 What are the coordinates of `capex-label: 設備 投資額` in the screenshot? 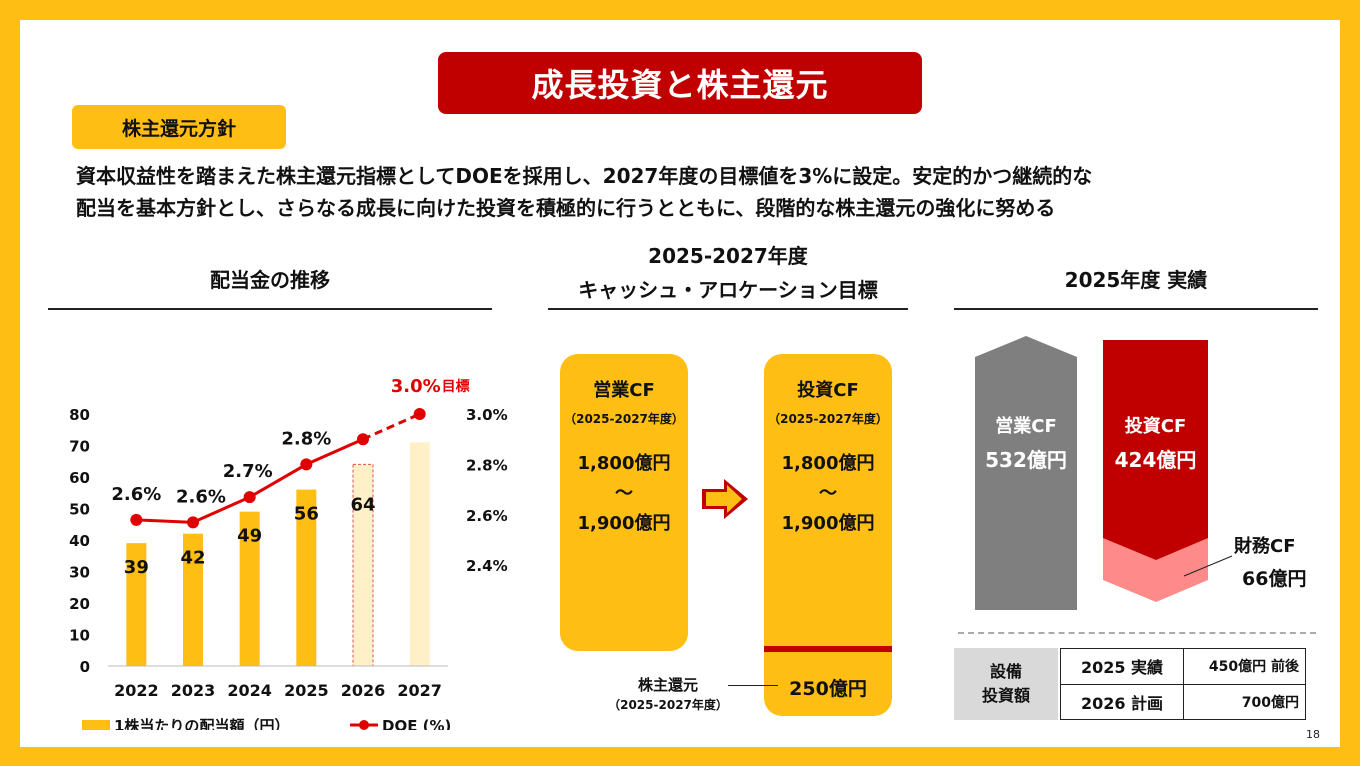 It's located at (1006, 684).